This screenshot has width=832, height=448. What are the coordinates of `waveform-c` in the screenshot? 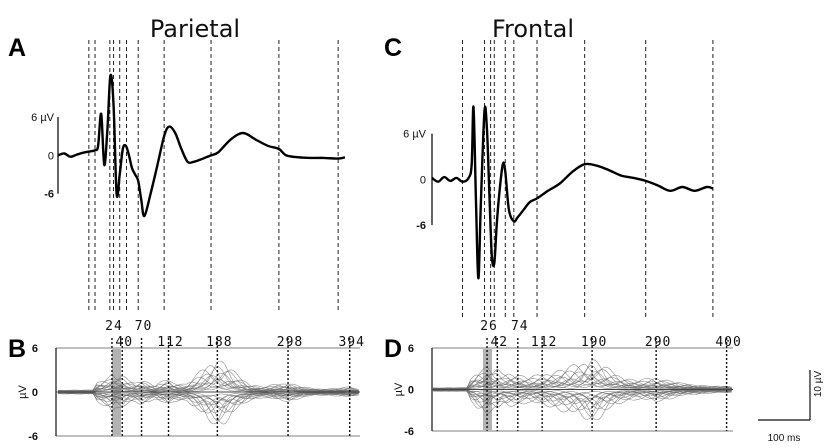 It's located at (572, 192).